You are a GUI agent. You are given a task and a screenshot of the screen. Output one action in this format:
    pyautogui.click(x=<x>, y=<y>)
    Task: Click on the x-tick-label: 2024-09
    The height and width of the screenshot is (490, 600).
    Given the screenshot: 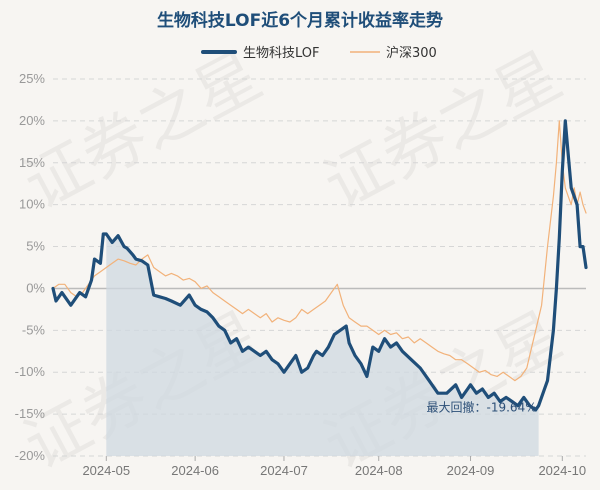 What is the action you would take?
    pyautogui.click(x=471, y=470)
    